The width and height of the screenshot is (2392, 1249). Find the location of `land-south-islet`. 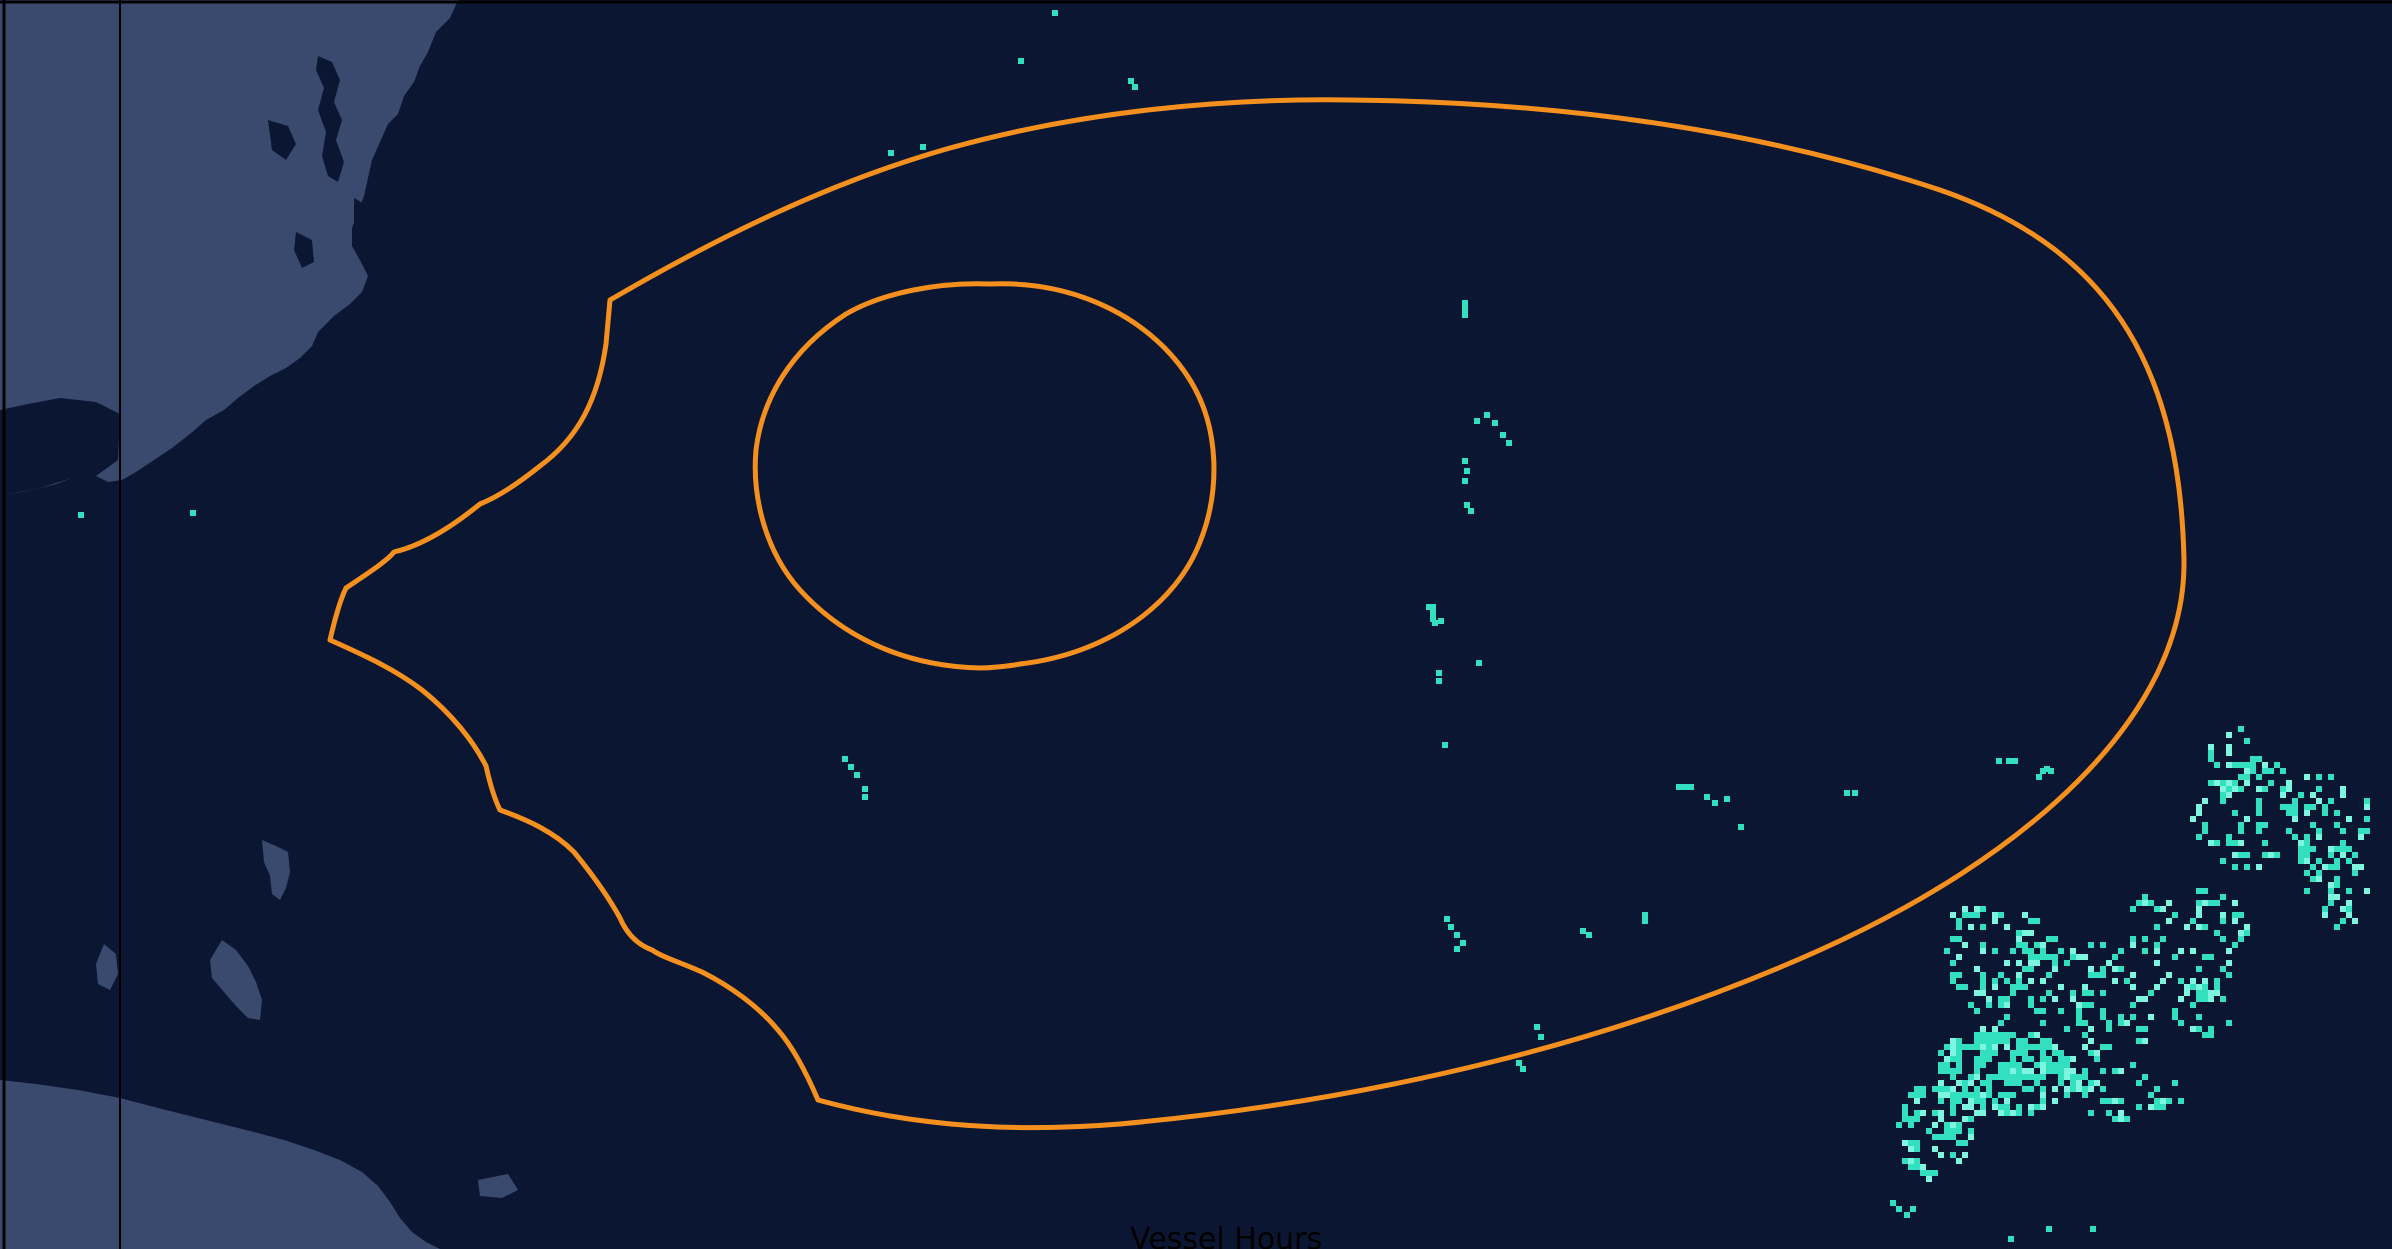

land-south-islet is located at coordinates (498, 1186).